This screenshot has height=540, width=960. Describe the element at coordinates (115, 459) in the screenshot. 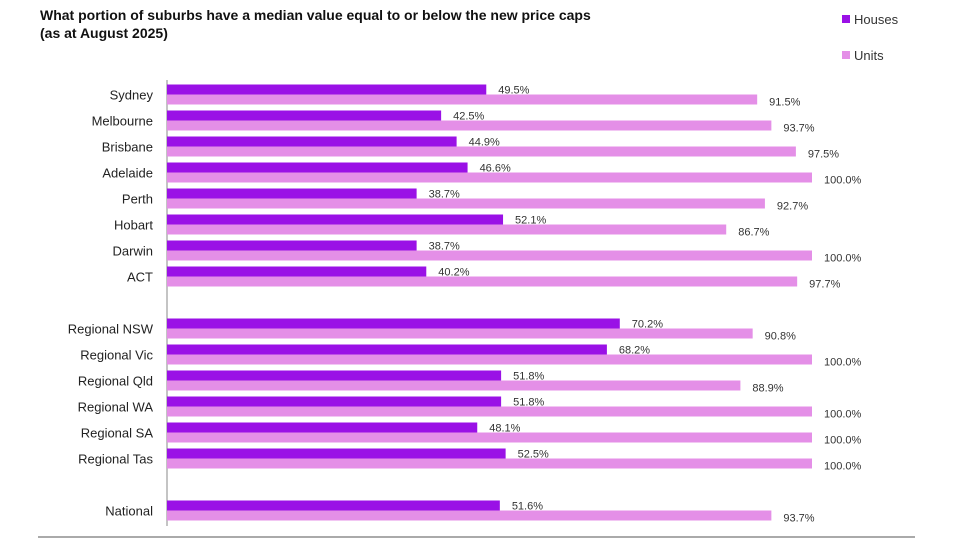

I see `category-label-regional-tas: Regional Tas` at that location.